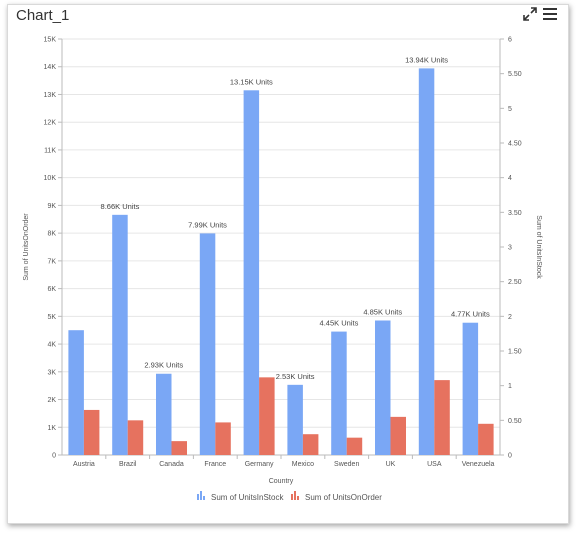  Describe the element at coordinates (515, 352) in the screenshot. I see `y2-tick-label: 1.50` at that location.